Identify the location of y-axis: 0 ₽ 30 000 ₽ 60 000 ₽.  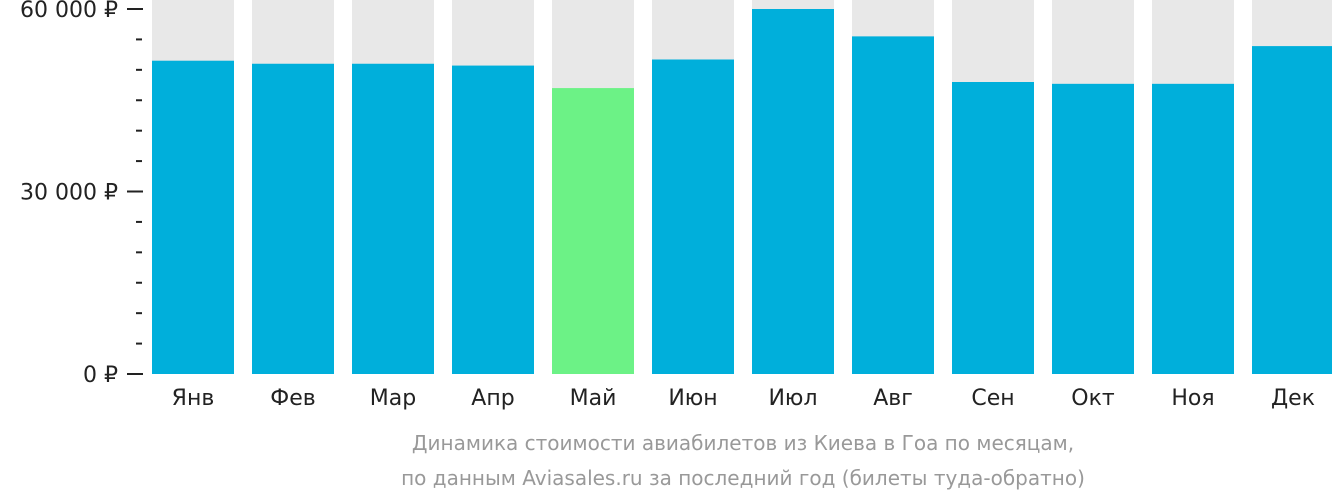
(81, 194).